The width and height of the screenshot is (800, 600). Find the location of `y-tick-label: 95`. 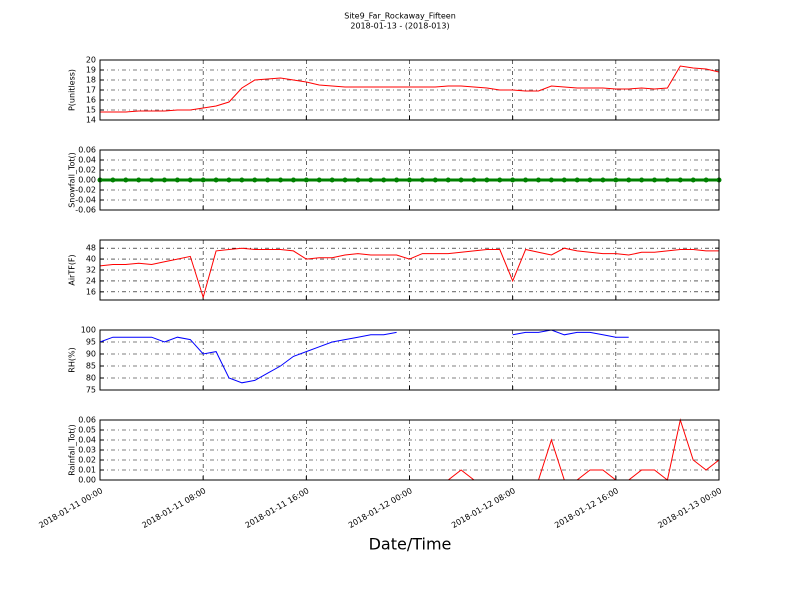

y-tick-label: 95 is located at coordinates (91, 342).